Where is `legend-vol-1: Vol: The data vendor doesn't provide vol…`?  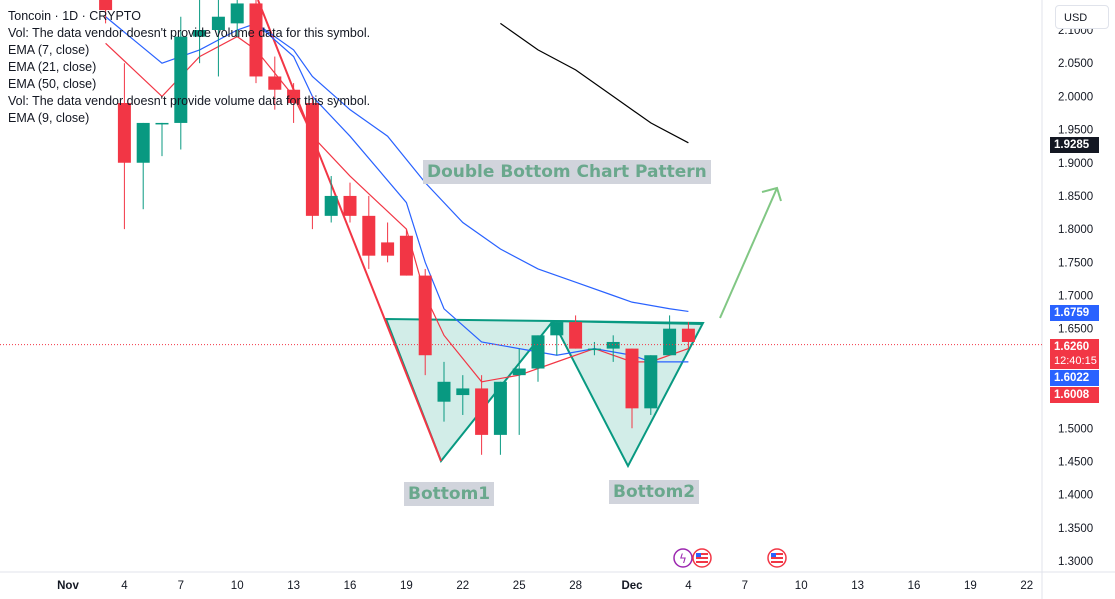 legend-vol-1: Vol: The data vendor doesn't provide vol… is located at coordinates (189, 33).